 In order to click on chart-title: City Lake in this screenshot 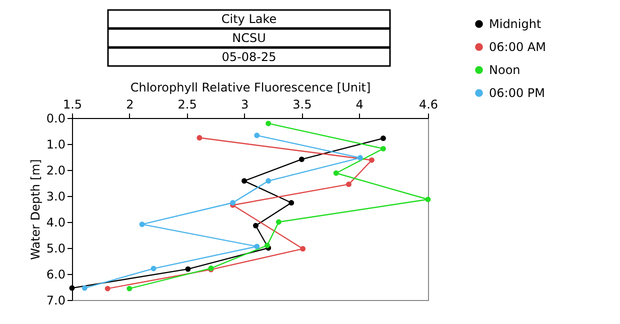, I will do `click(249, 19)`.